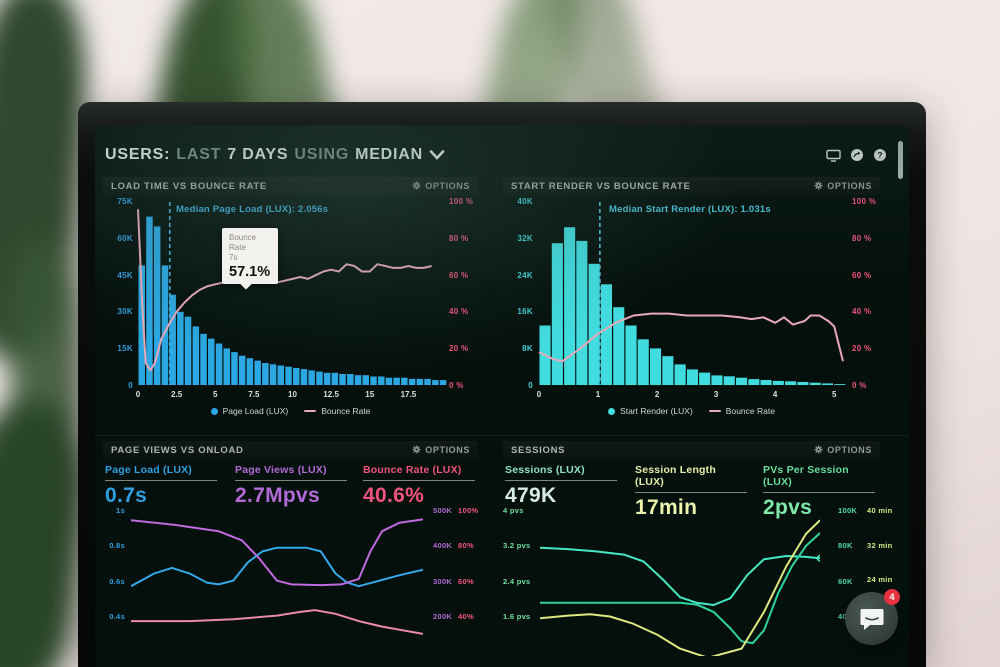 The height and width of the screenshot is (667, 1000). What do you see at coordinates (412, 470) in the screenshot?
I see `metric-label: Bounce Rate (LUX)` at bounding box center [412, 470].